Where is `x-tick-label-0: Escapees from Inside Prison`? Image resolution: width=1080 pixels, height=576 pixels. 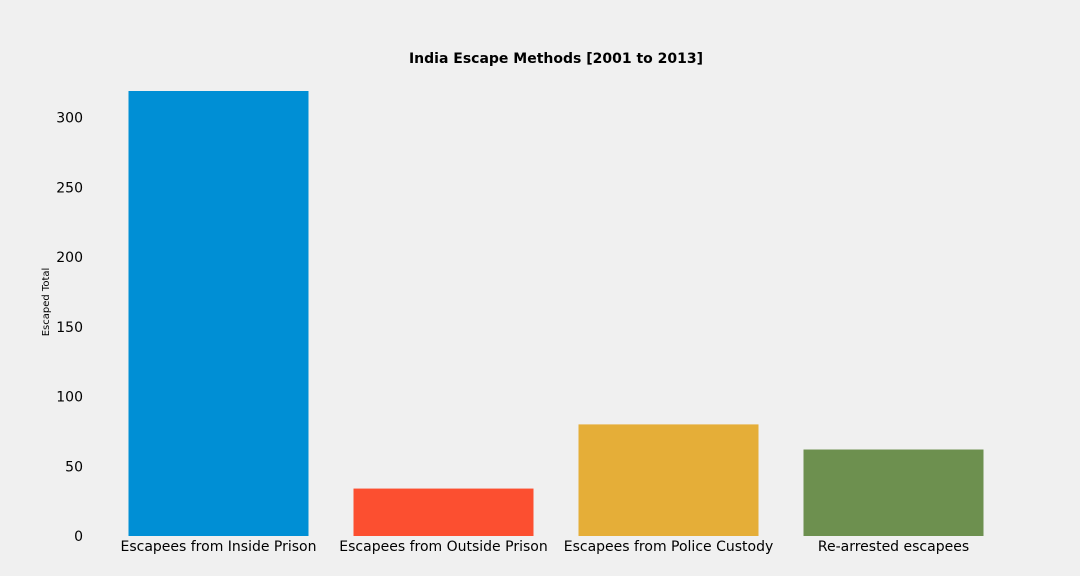
x-tick-label-0: Escapees from Inside Prison is located at coordinates (218, 547).